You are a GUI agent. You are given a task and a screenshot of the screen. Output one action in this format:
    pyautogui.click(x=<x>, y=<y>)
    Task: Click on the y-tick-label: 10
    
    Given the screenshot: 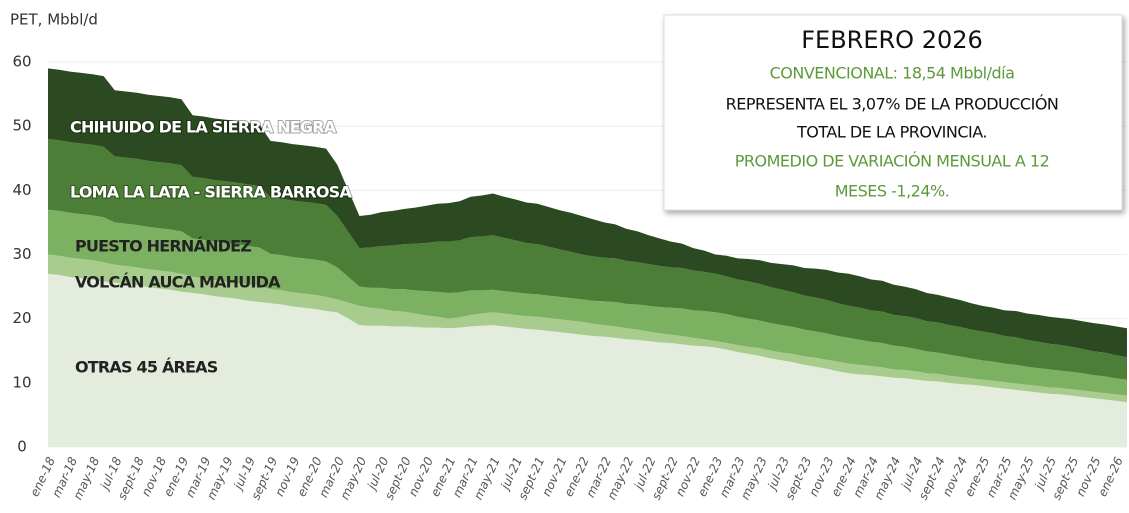 What is the action you would take?
    pyautogui.click(x=21, y=382)
    